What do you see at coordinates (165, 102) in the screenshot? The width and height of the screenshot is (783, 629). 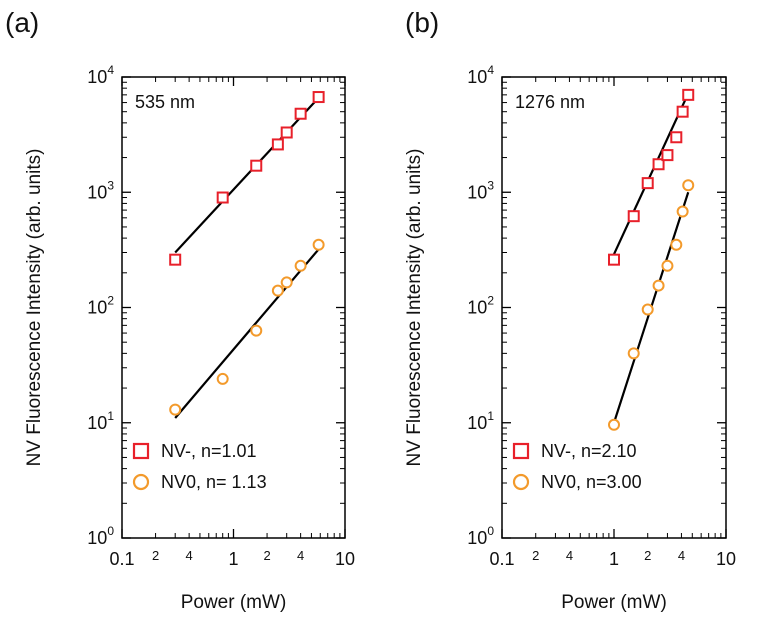 I see `wavelength-annotation: 535 nm` at bounding box center [165, 102].